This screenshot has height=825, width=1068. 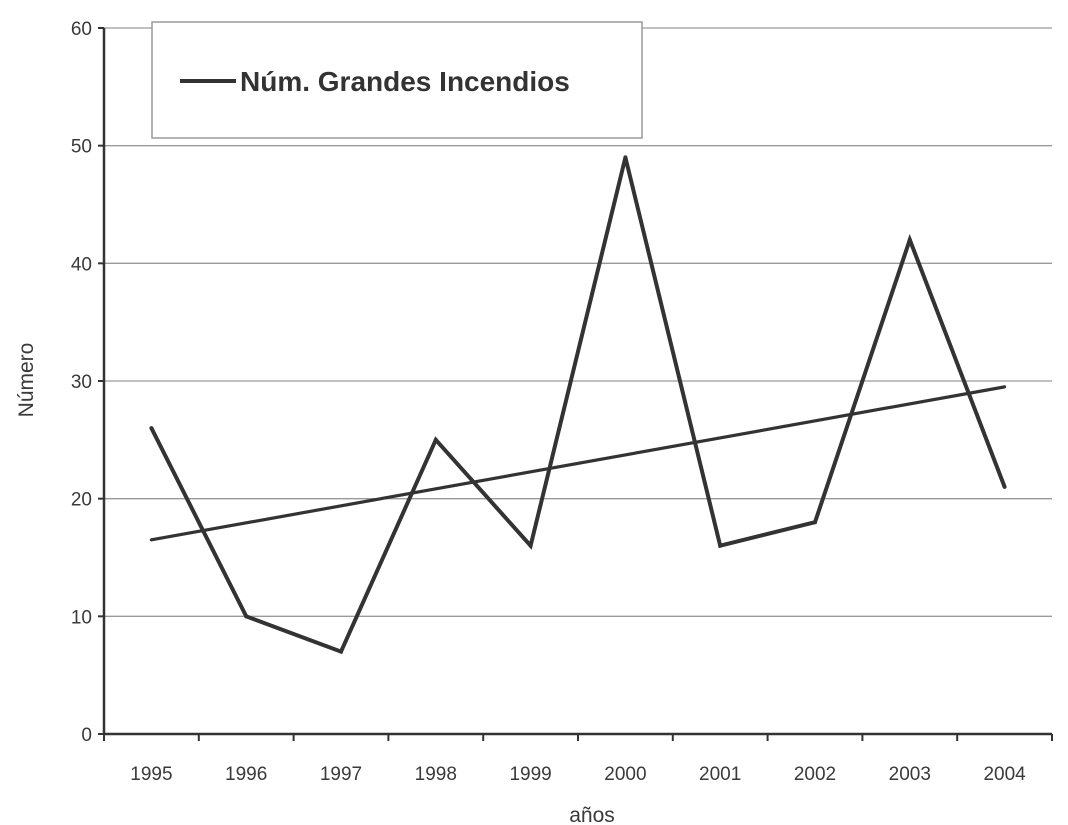 I want to click on y-tick-label-40: 40, so click(x=81, y=264).